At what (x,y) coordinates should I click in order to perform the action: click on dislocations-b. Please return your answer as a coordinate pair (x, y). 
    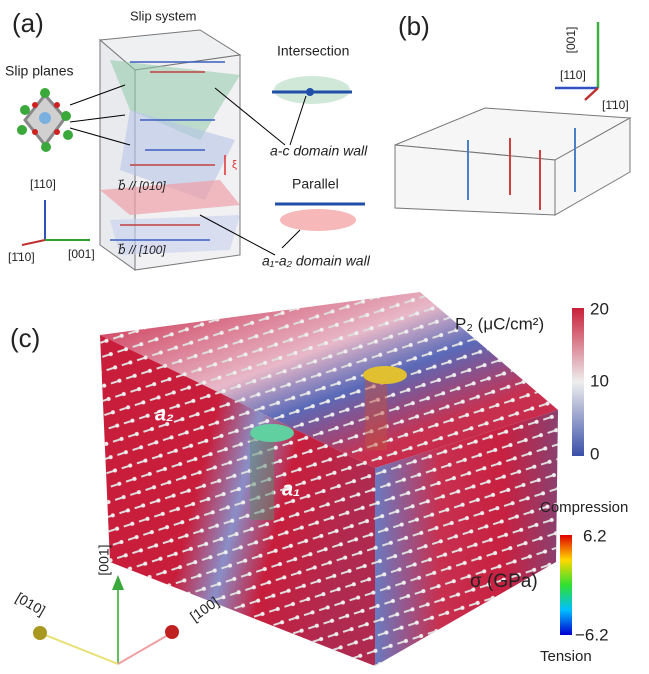
    Looking at the image, I should click on (521, 169).